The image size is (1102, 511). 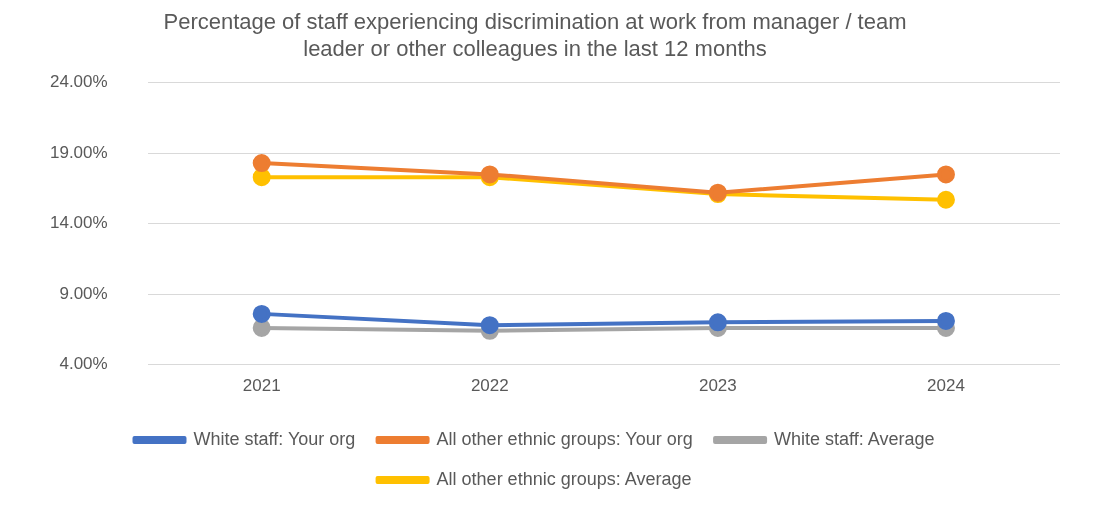 What do you see at coordinates (489, 386) in the screenshot?
I see `x-tick-label: 2022` at bounding box center [489, 386].